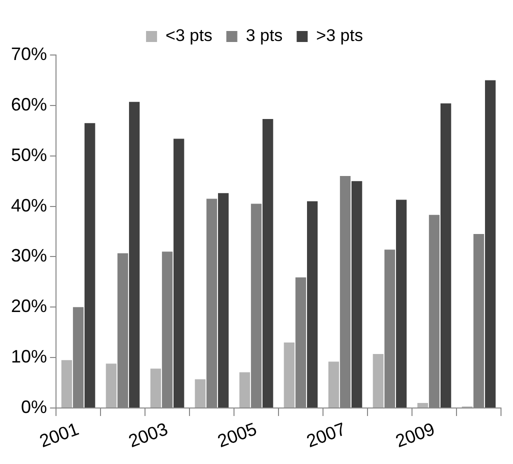  What do you see at coordinates (189, 36) in the screenshot?
I see `legend-label: <3 pts` at bounding box center [189, 36].